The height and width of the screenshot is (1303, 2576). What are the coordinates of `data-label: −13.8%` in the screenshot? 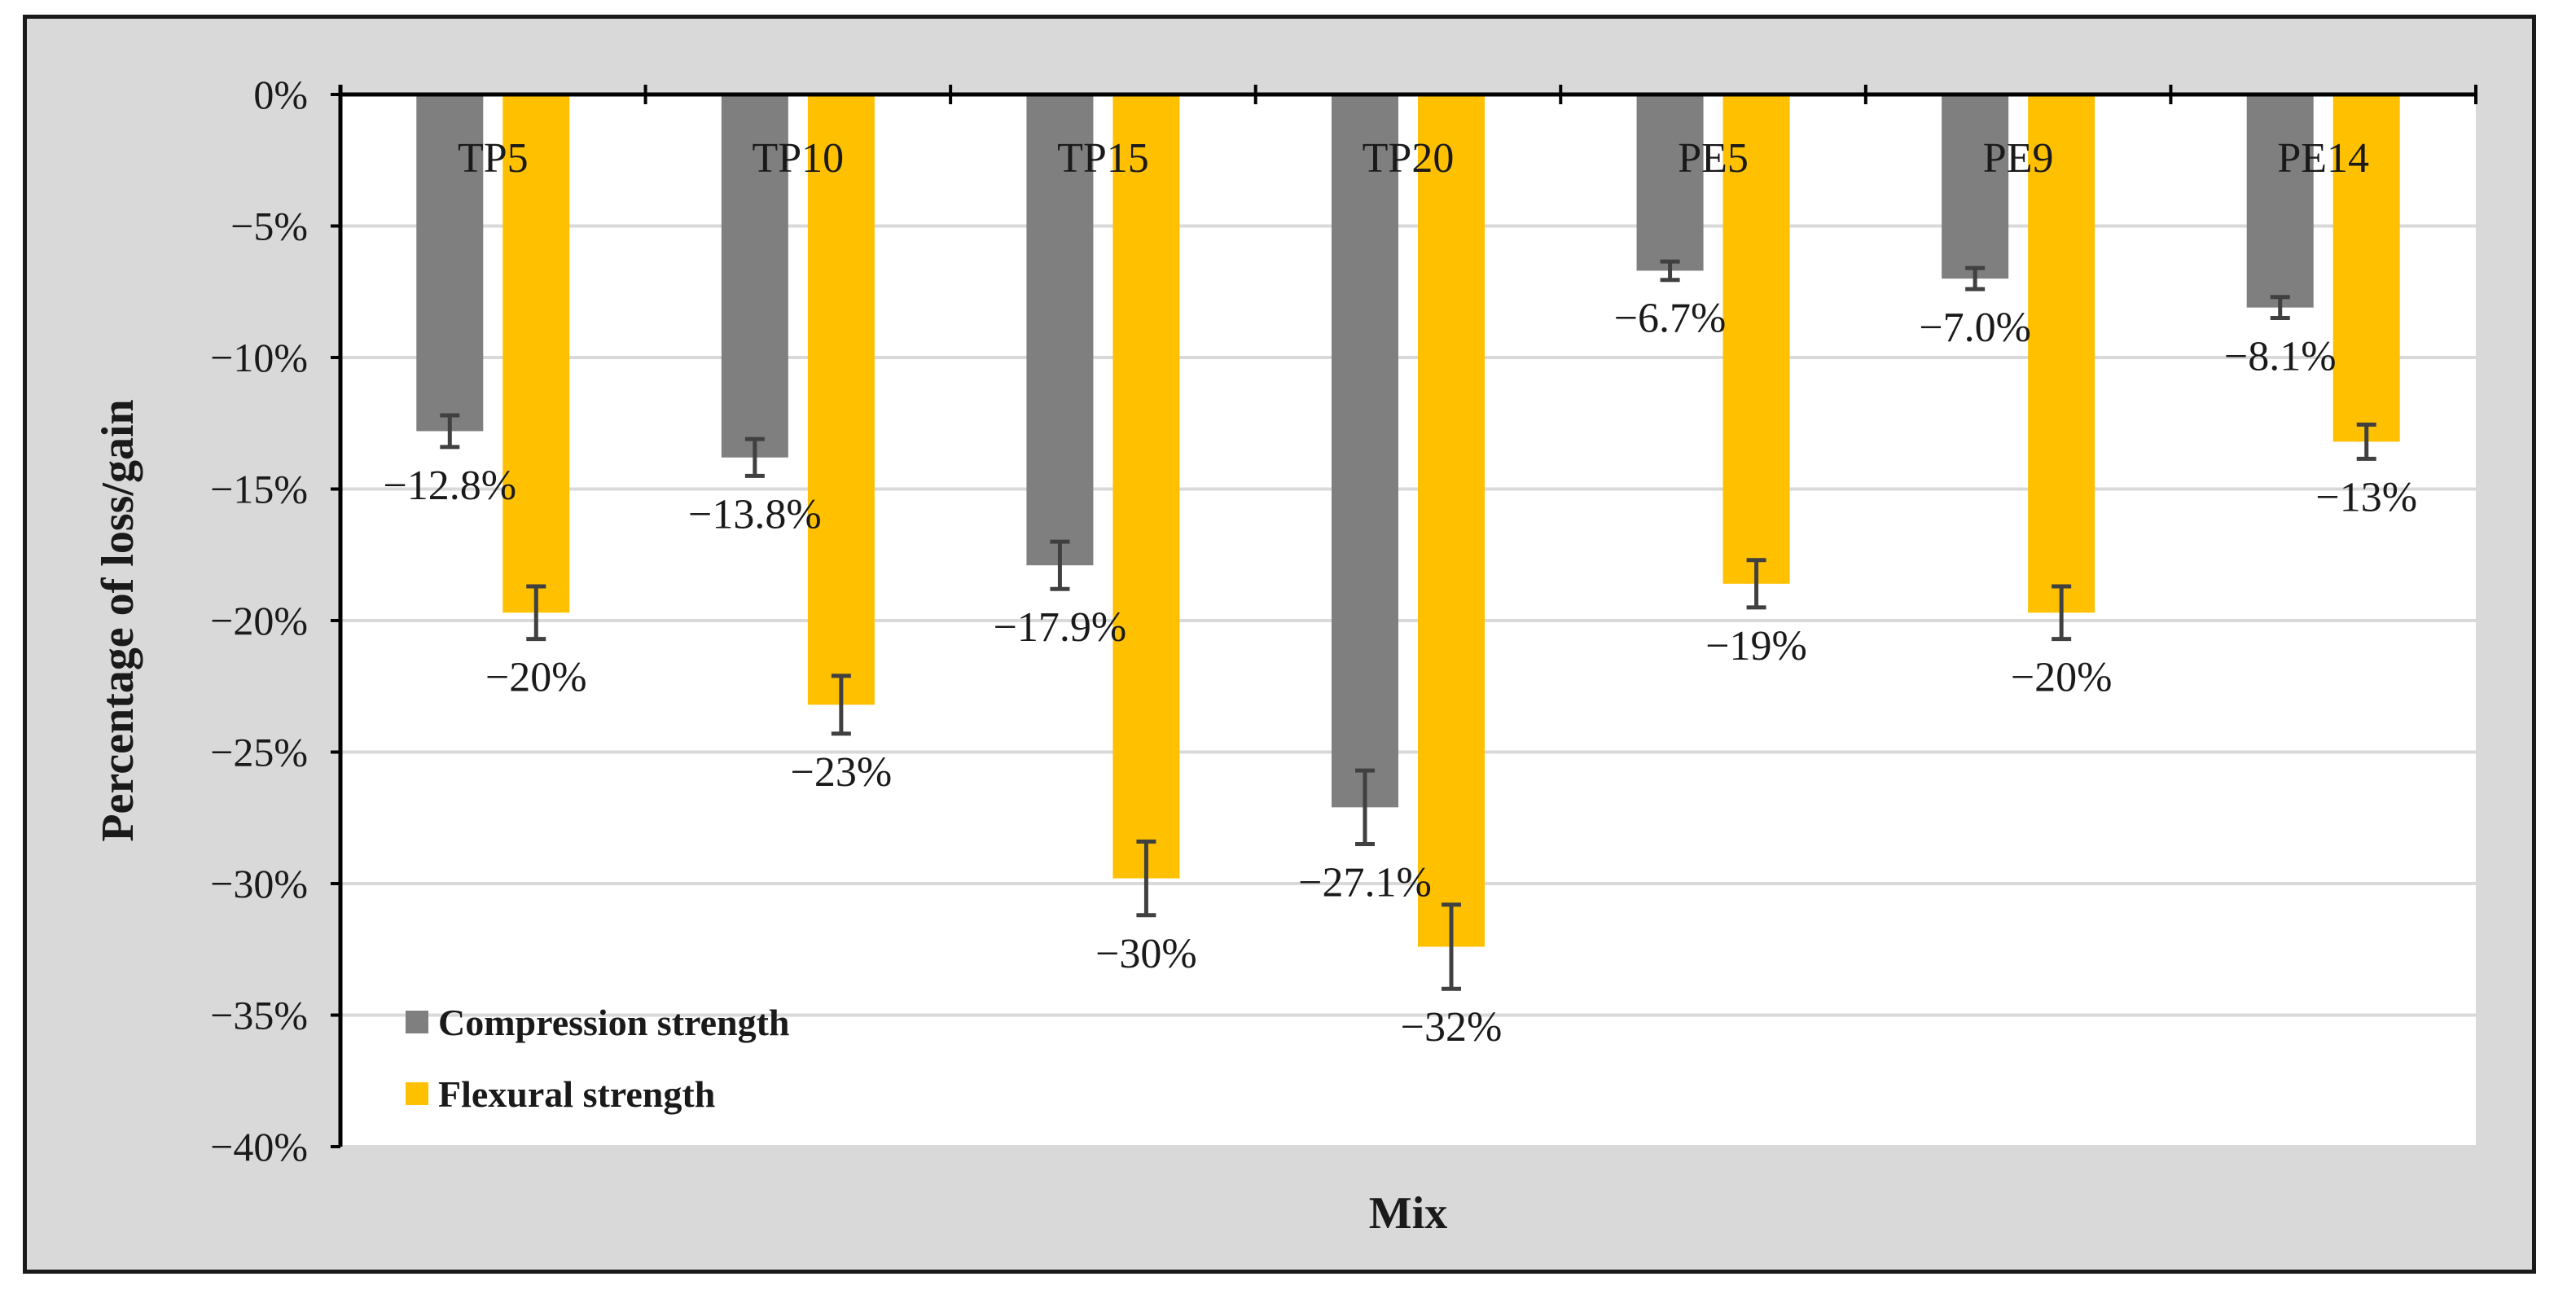 It's located at (755, 514).